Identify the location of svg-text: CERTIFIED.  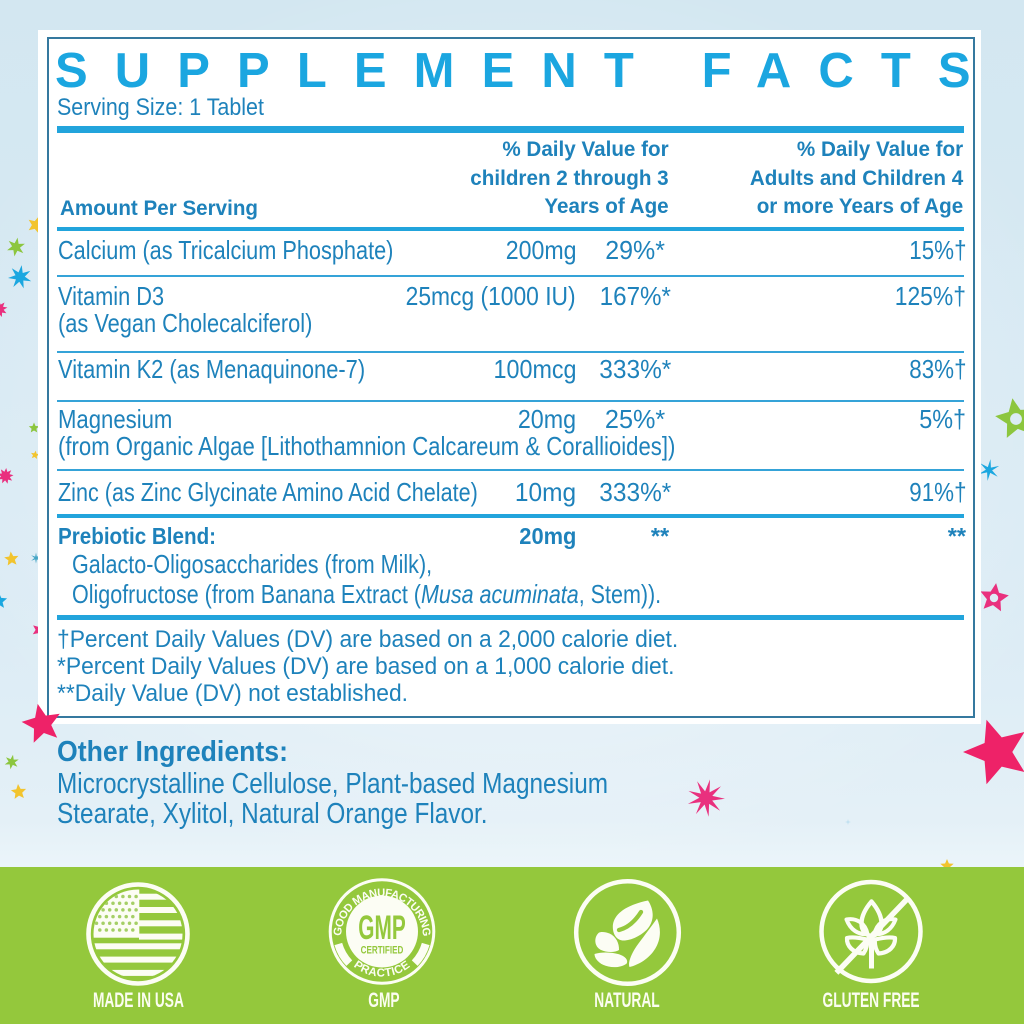
(382, 950).